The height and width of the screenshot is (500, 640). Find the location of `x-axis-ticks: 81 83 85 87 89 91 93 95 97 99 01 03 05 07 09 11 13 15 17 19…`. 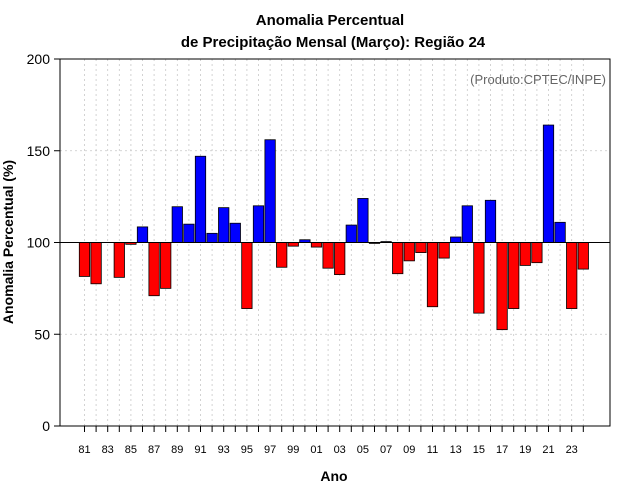

x-axis-ticks: 81 83 85 87 89 91 93 95 97 99 01 03 05 07 09 11 13 15 17 19… is located at coordinates (331, 441).